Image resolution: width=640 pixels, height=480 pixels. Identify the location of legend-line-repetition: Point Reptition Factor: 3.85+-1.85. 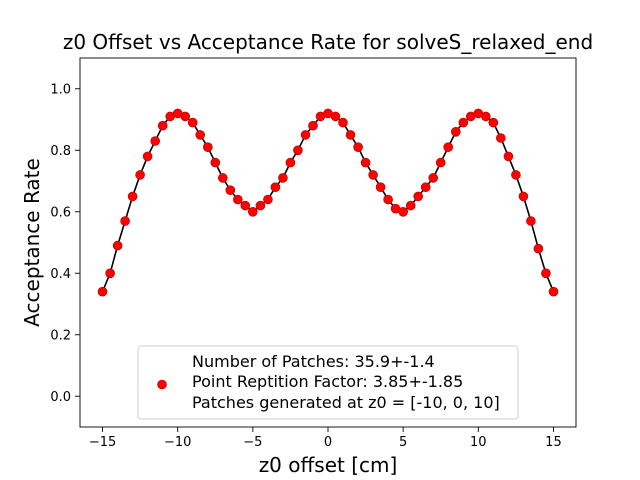
(327, 381).